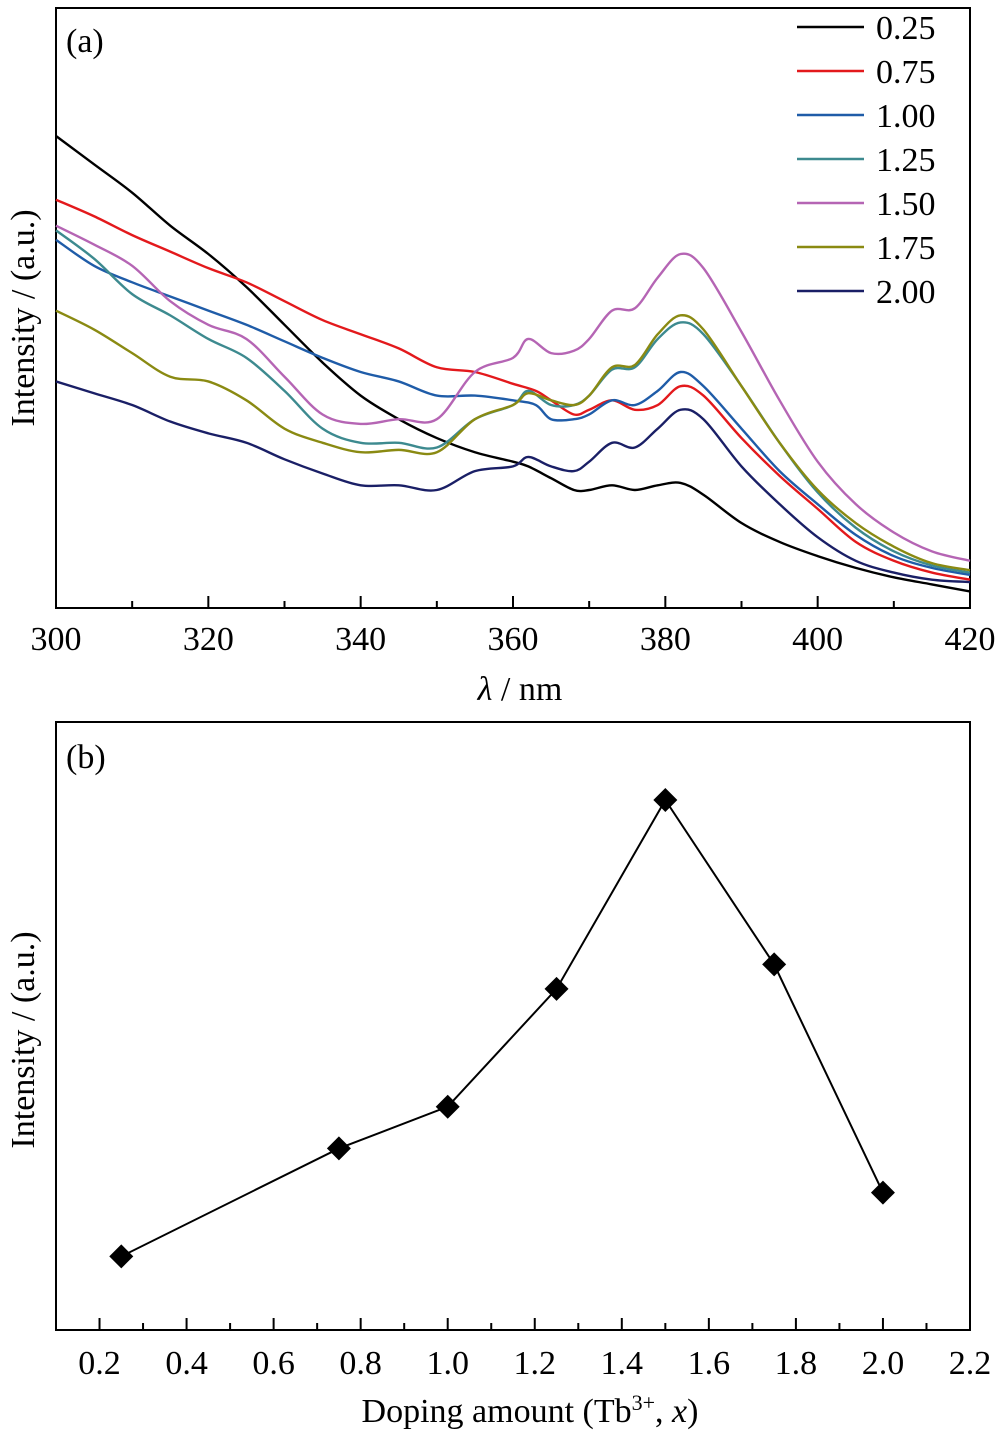 The height and width of the screenshot is (1438, 1000). What do you see at coordinates (906, 28) in the screenshot?
I see `legend-label: 0.25` at bounding box center [906, 28].